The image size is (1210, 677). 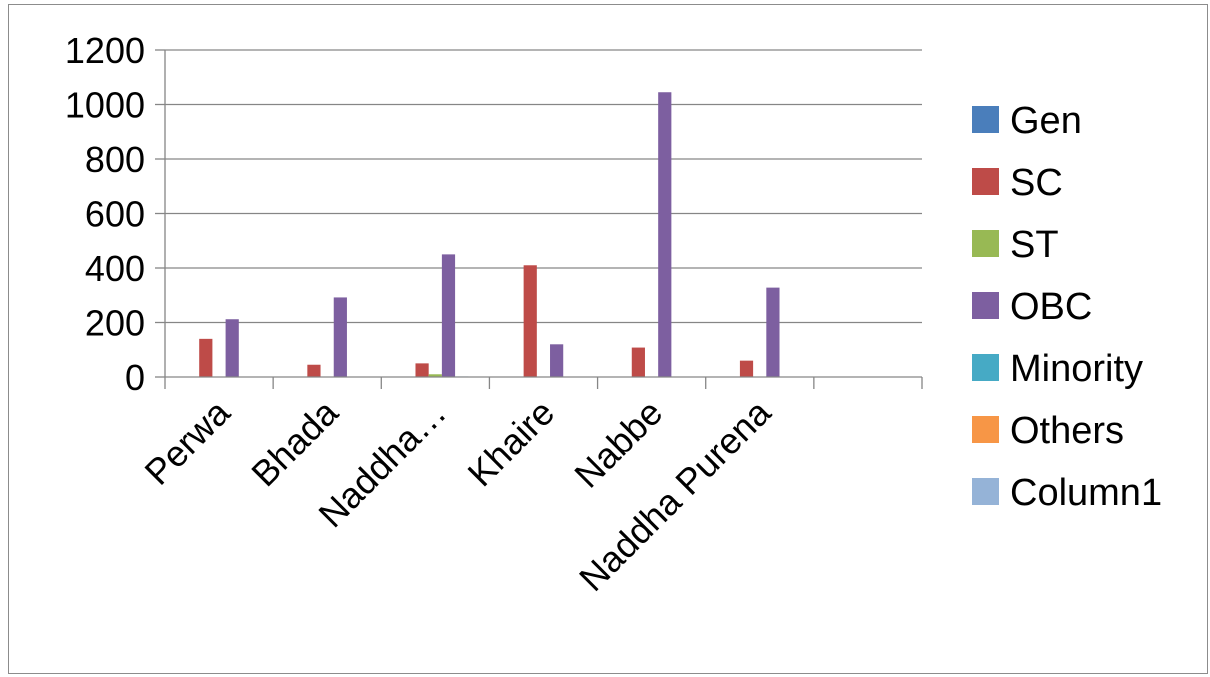 I want to click on y-tick-label: 400, so click(x=115, y=268).